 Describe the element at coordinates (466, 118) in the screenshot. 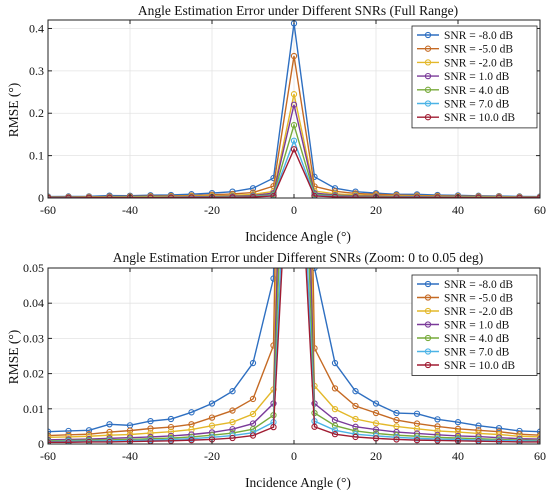

I see `legend-item: SNR = 10.0 dB` at that location.